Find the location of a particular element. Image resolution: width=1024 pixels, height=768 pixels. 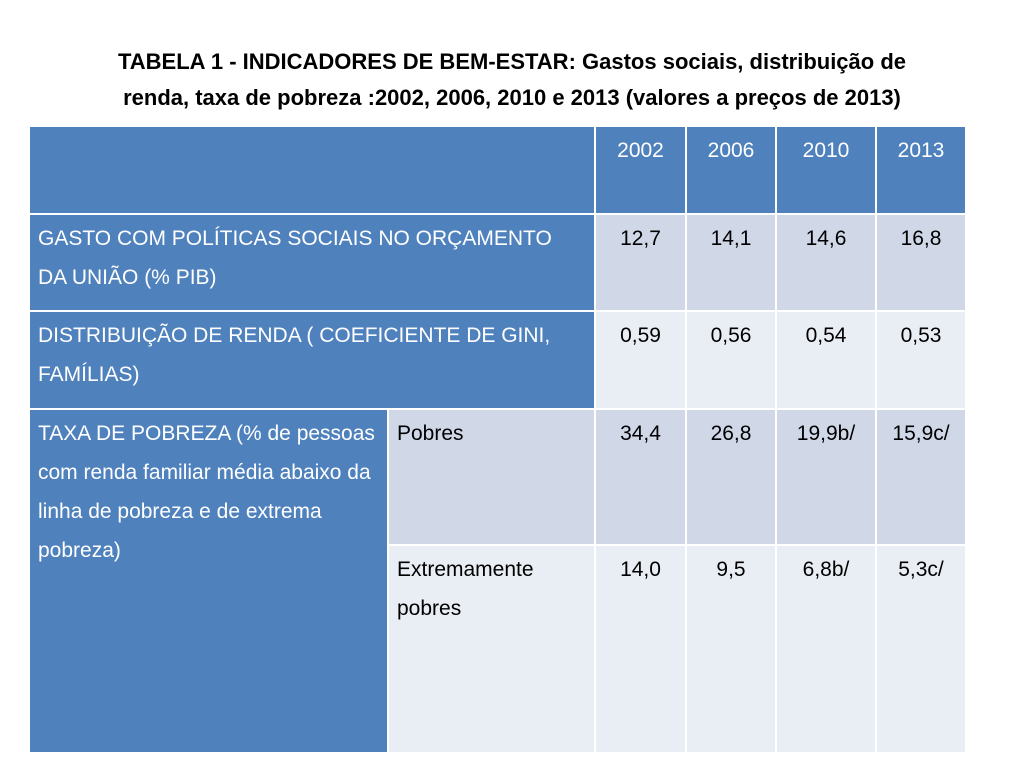

header-year-2013: 2013 is located at coordinates (921, 170).